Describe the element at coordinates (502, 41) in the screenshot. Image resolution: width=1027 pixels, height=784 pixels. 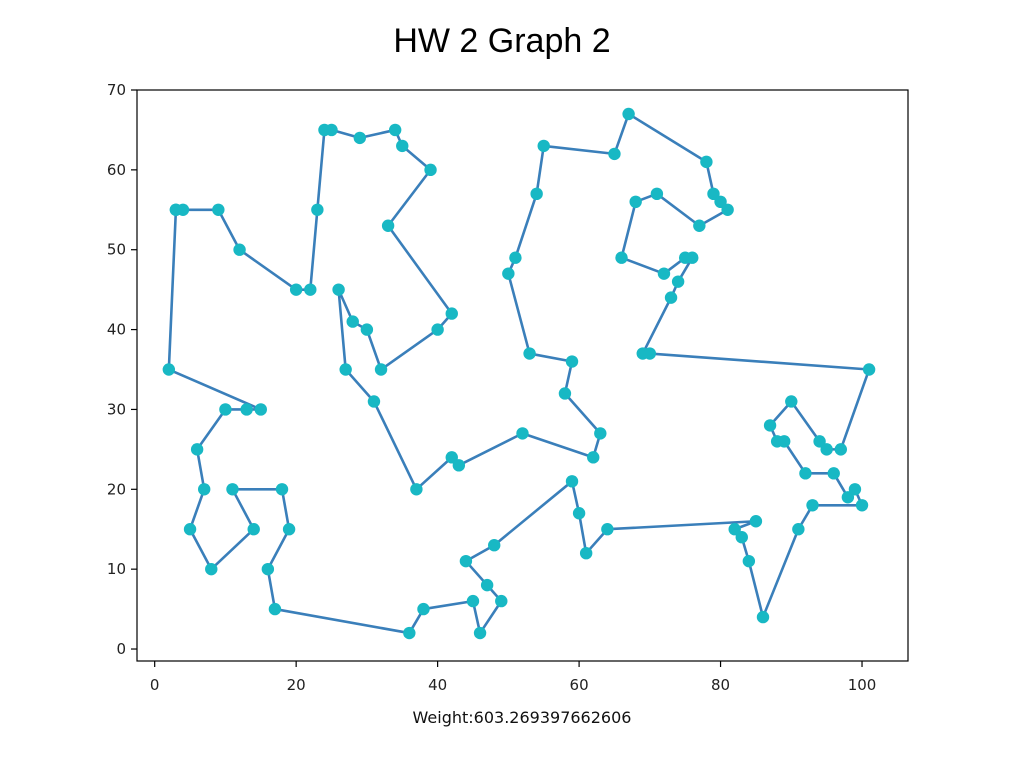
I see `chart-title: HW 2 Graph 2` at that location.